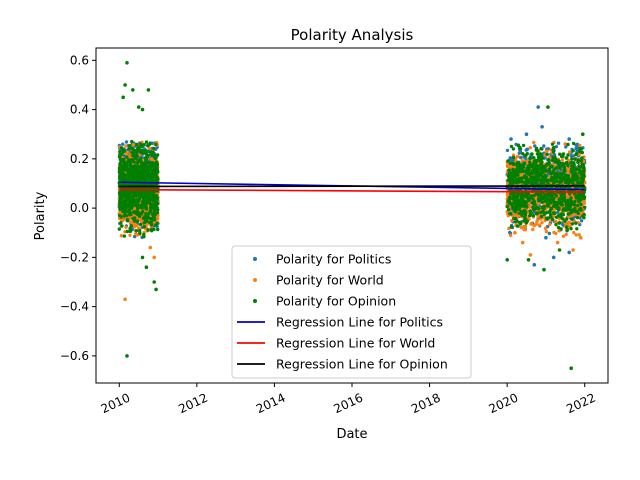 Image resolution: width=640 pixels, height=480 pixels. I want to click on chart-title: Polarity Analysis, so click(352, 35).